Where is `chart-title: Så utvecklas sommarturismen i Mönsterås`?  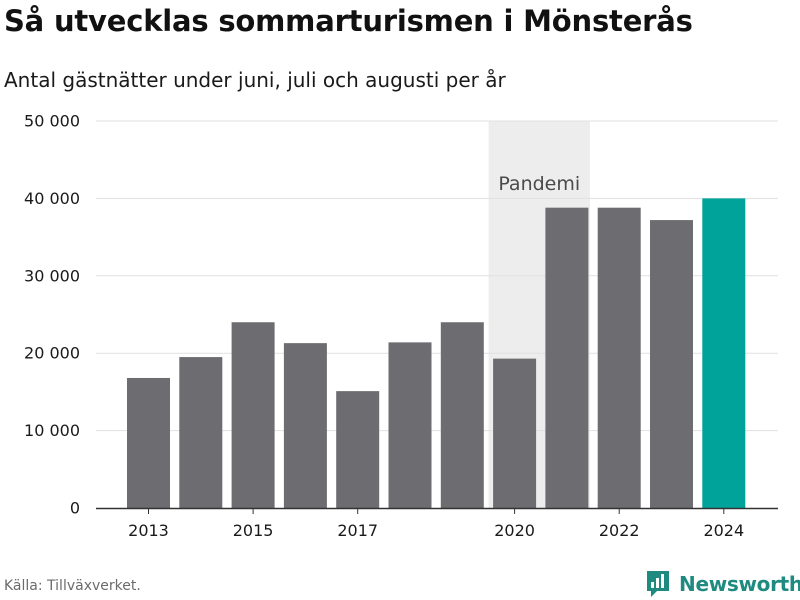 chart-title: Så utvecklas sommarturismen i Mönsterås is located at coordinates (348, 21).